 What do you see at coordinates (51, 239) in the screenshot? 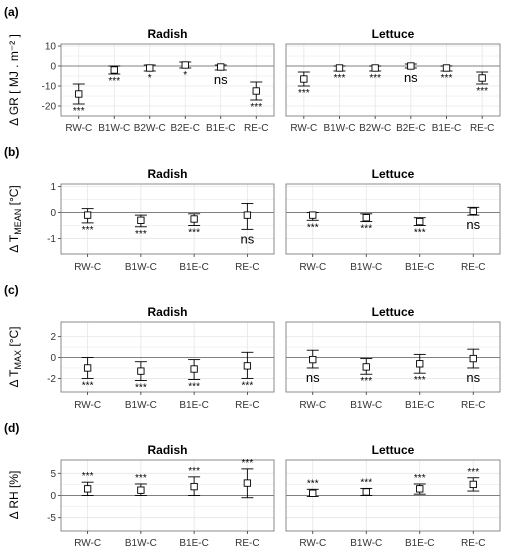
I see `y-tick-label: -1` at bounding box center [51, 239].